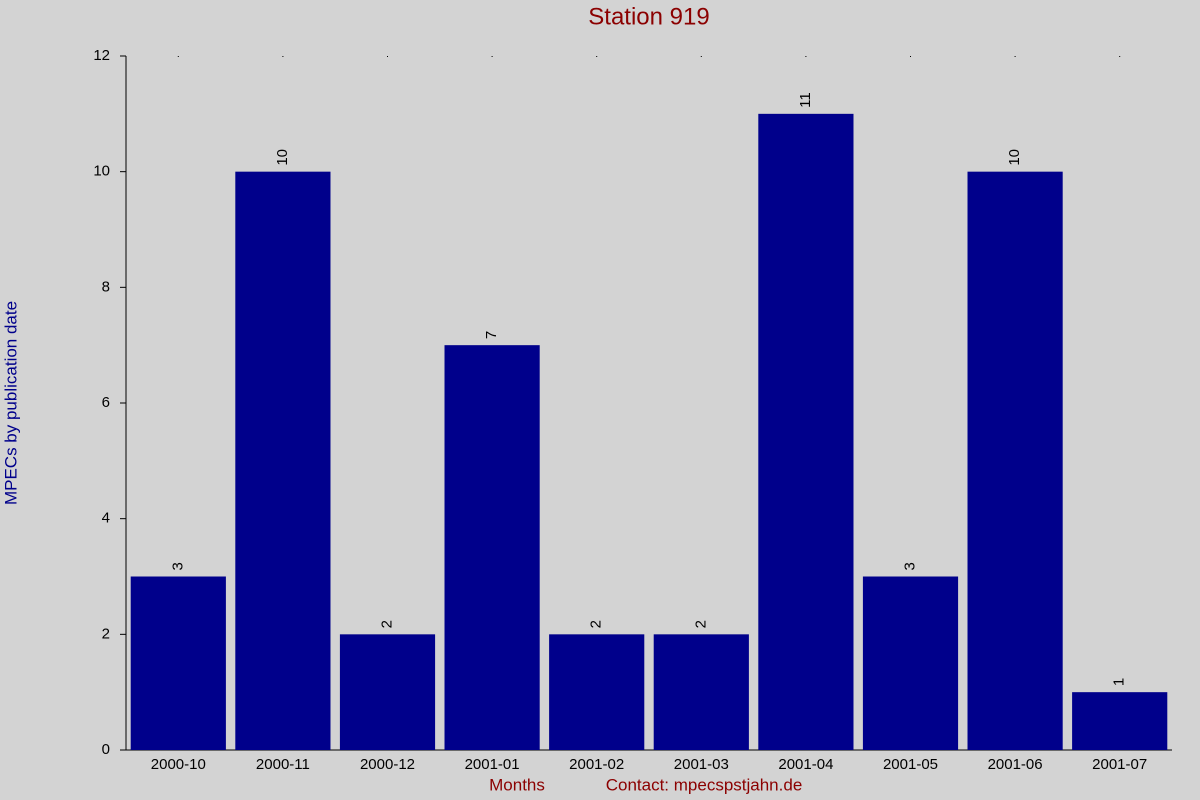 Image resolution: width=1200 pixels, height=800 pixels. I want to click on x-tick-label: 2001-03, so click(701, 764).